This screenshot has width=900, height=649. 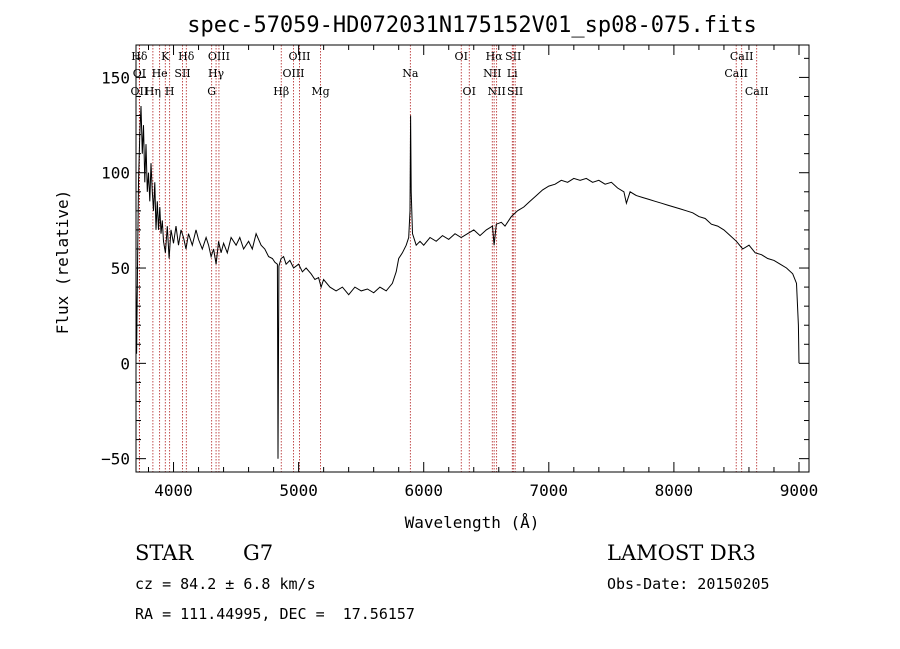 I want to click on x-tick-label: 4000, so click(x=173, y=490).